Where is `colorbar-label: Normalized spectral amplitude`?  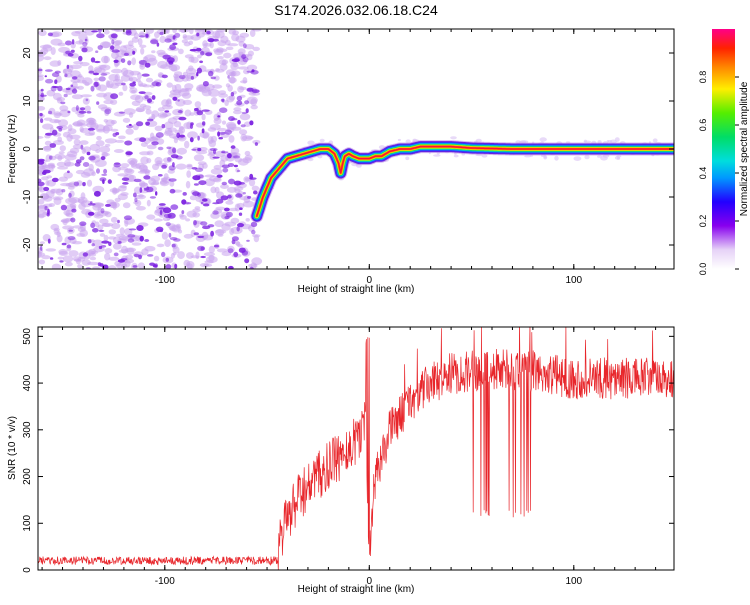
colorbar-label: Normalized spectral amplitude is located at coordinates (744, 148).